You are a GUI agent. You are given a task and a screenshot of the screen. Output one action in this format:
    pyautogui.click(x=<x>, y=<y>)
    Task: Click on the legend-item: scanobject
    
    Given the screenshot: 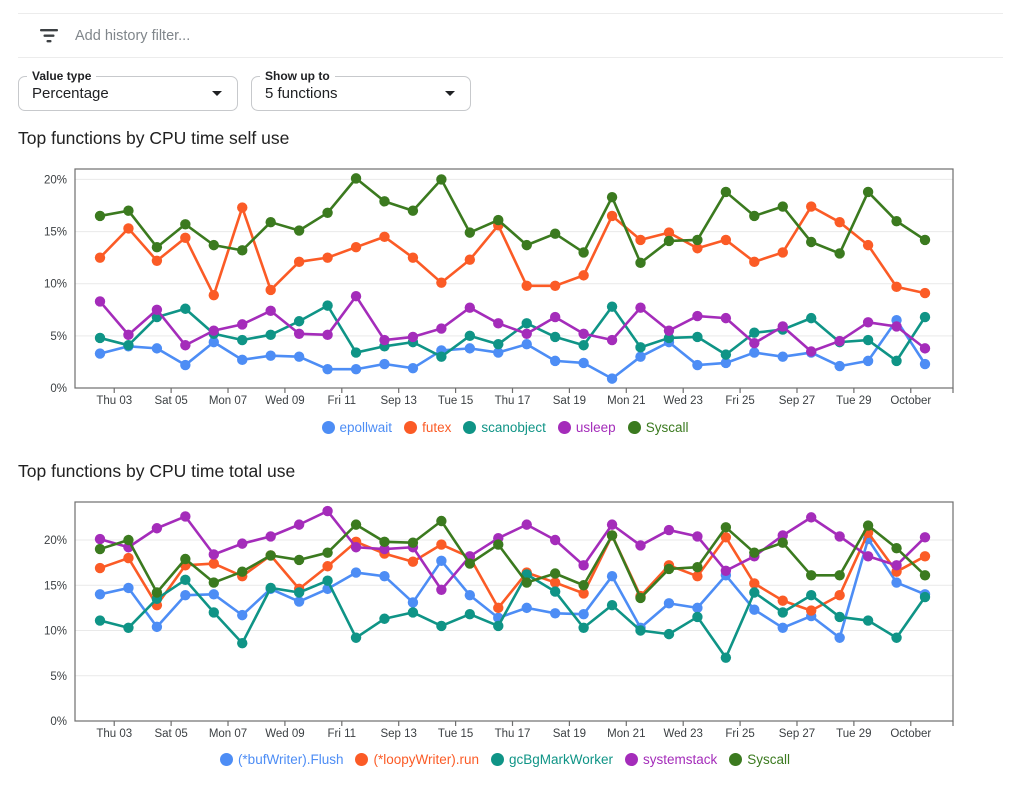 What is the action you would take?
    pyautogui.click(x=504, y=427)
    